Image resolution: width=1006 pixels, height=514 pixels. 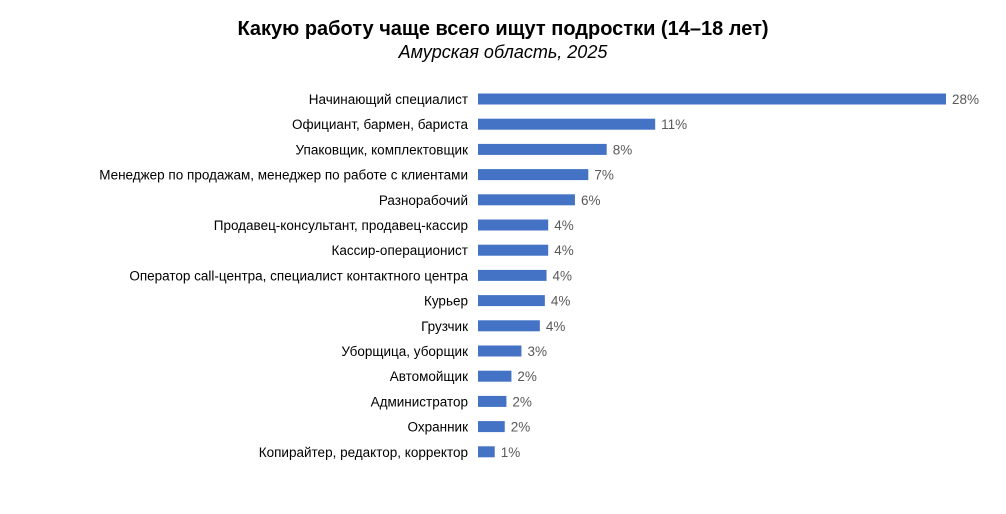 I want to click on category-label: Охранник, so click(x=438, y=427).